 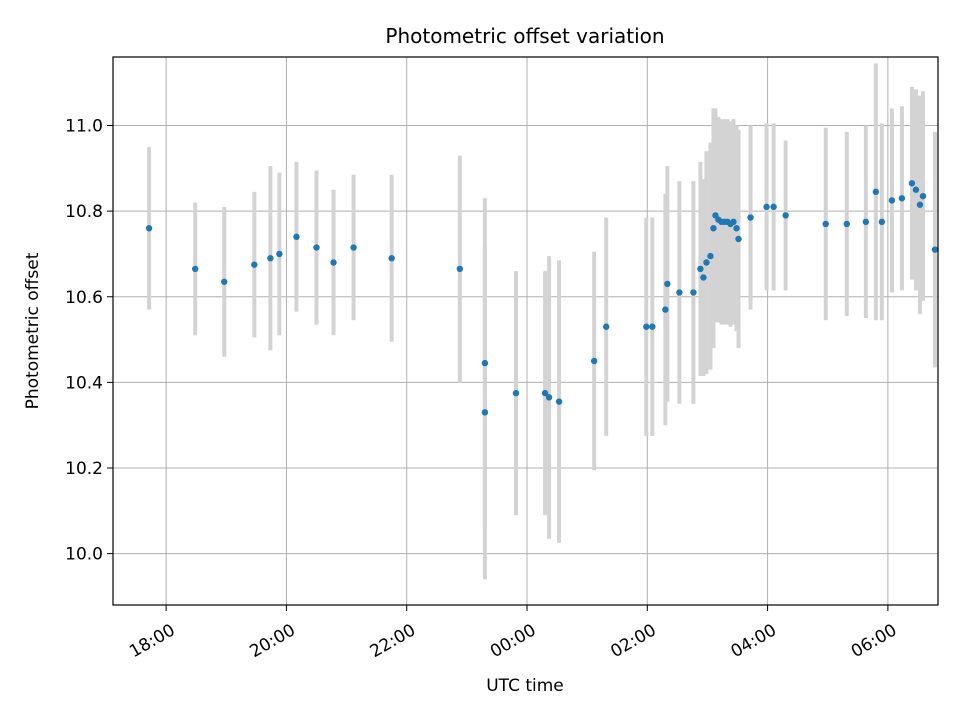 I want to click on x-axis-label: UTC time, so click(x=525, y=686).